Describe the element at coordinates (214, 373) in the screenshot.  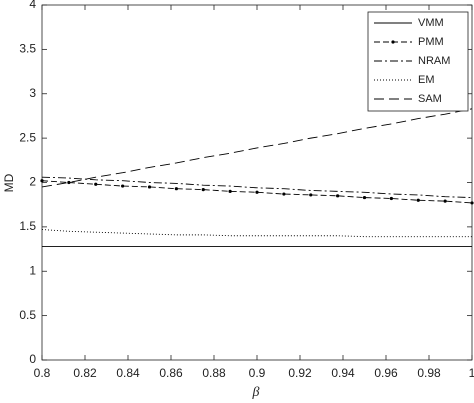
I see `x-tick-label: 0.88` at that location.